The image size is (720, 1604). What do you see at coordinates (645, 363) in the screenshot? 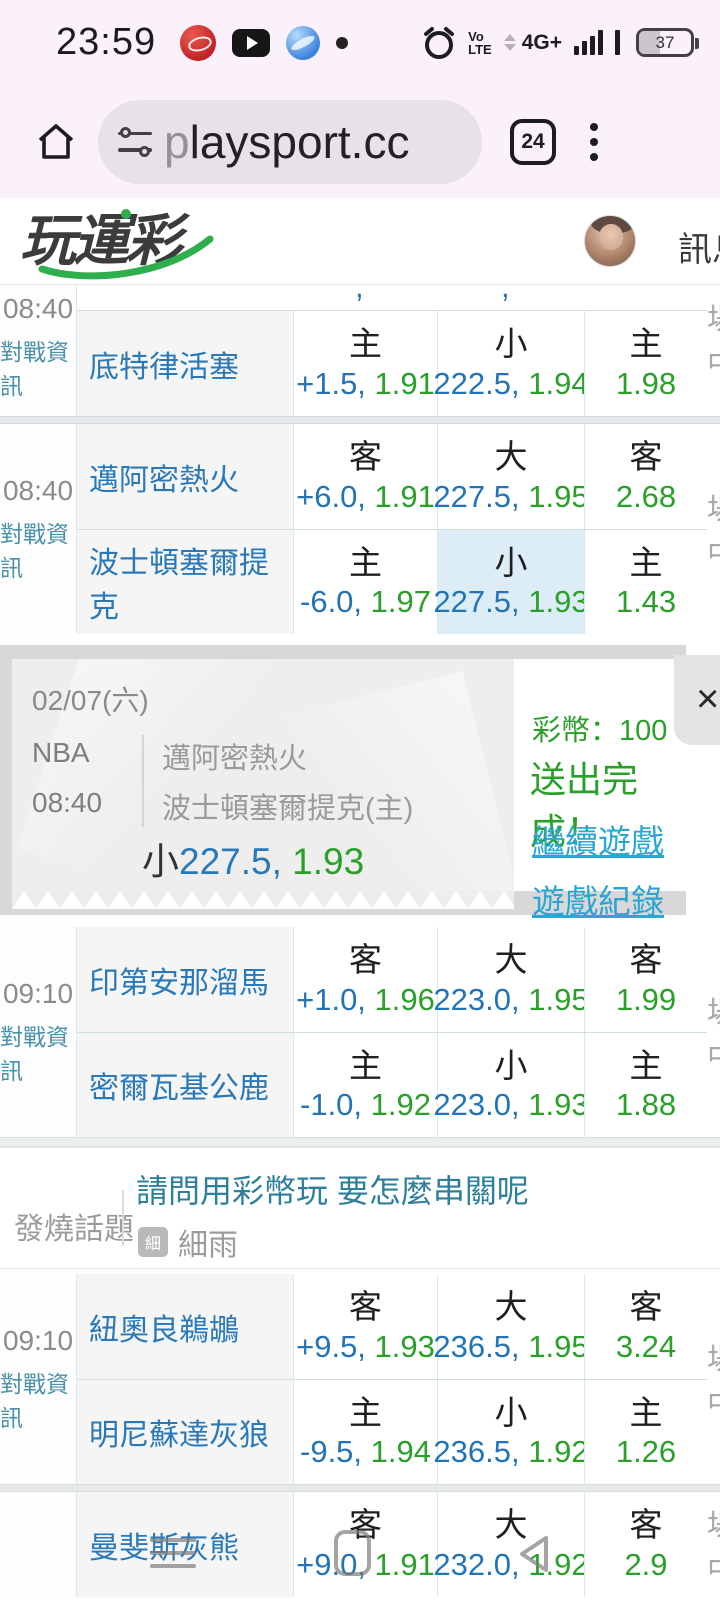
I see `moneyline-bet-cell: 主 1.98` at bounding box center [645, 363].